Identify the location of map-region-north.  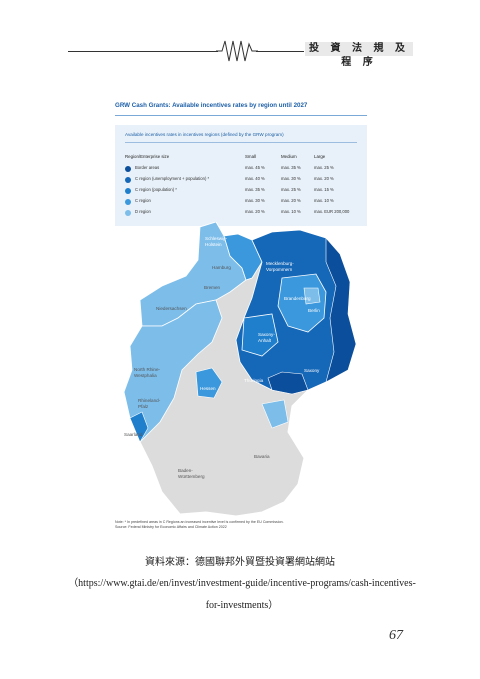
(243, 257).